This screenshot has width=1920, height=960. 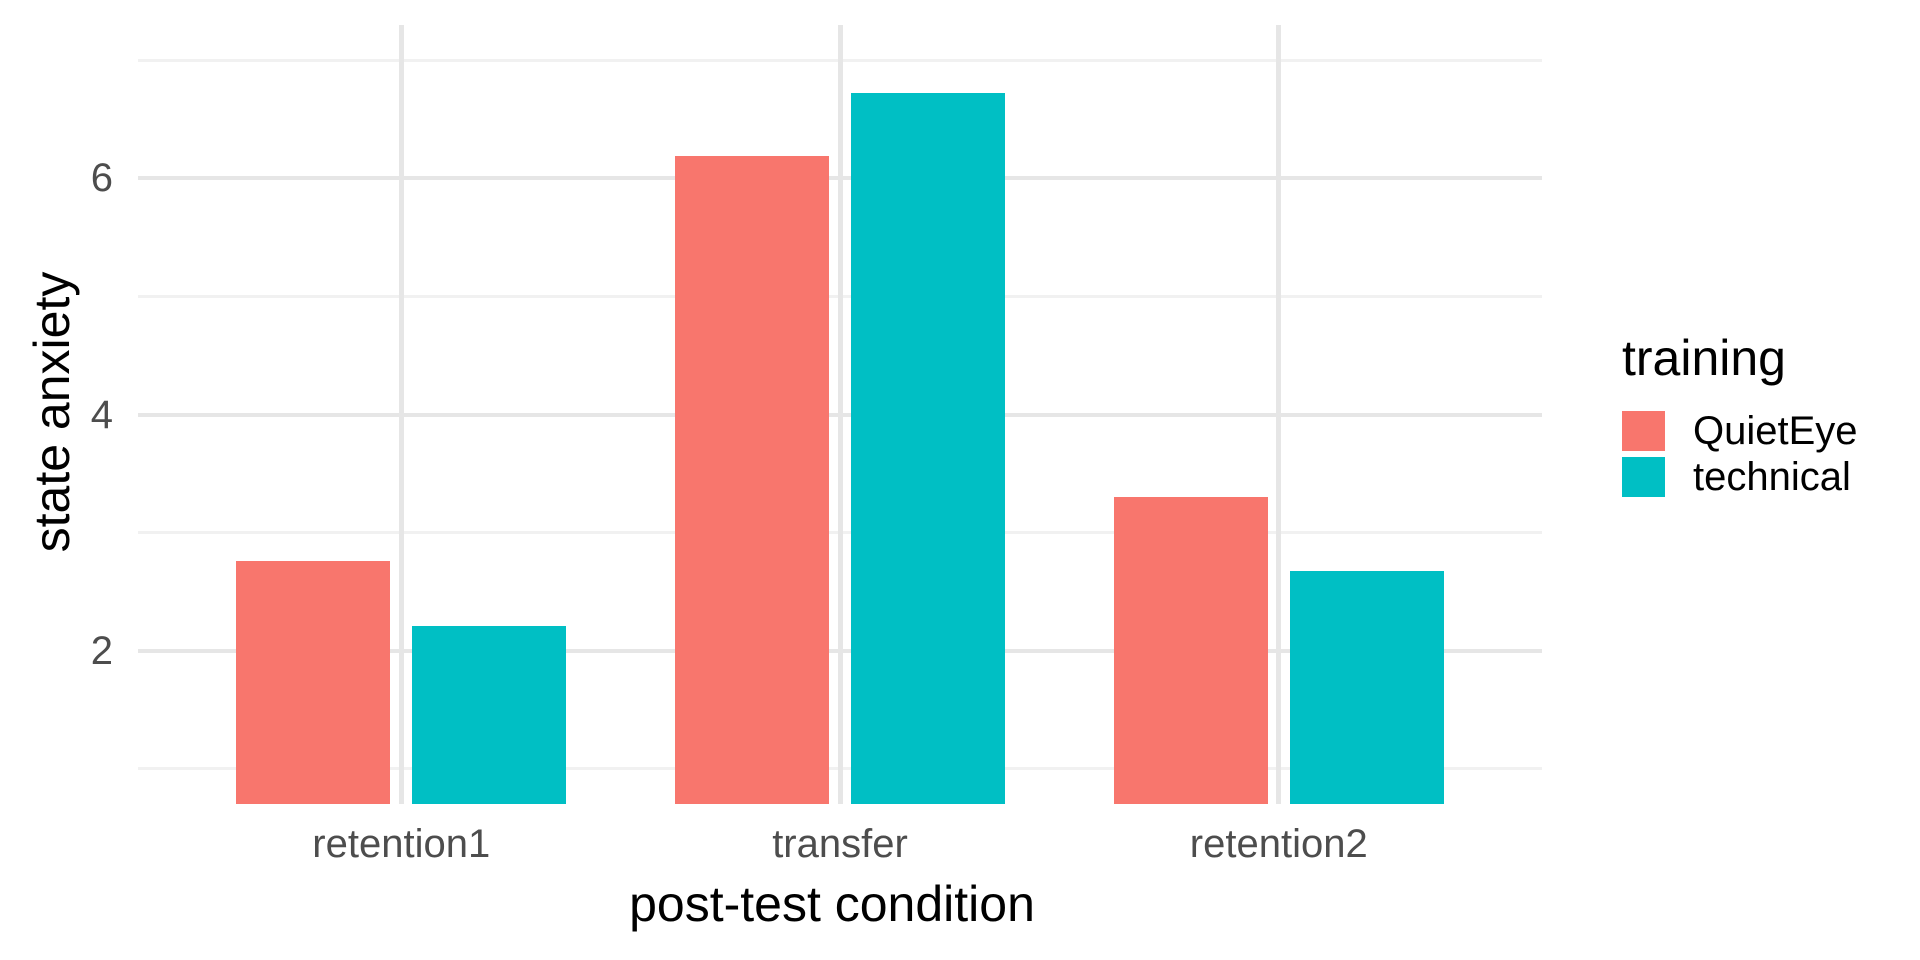 I want to click on legend-swatch-technical, so click(x=1643, y=477).